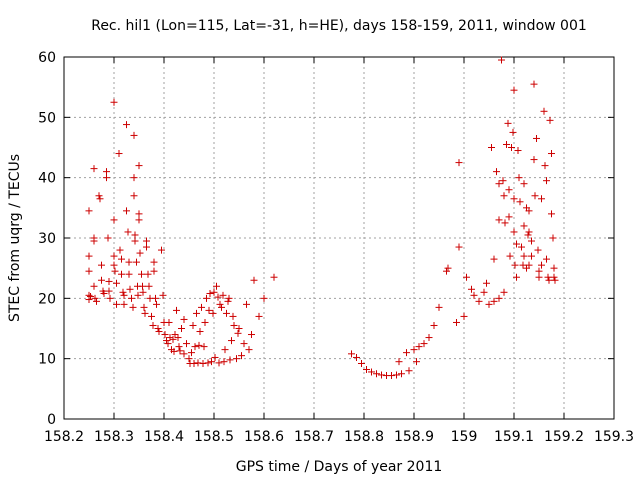  I want to click on x-tick-label: 158.2, so click(64, 437).